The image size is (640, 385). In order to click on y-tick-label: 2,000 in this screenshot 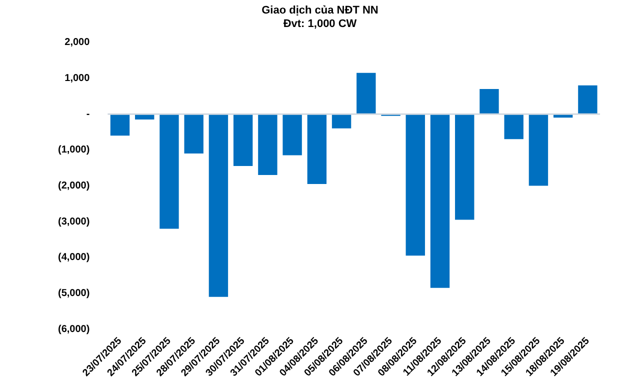, I will do `click(77, 42)`.